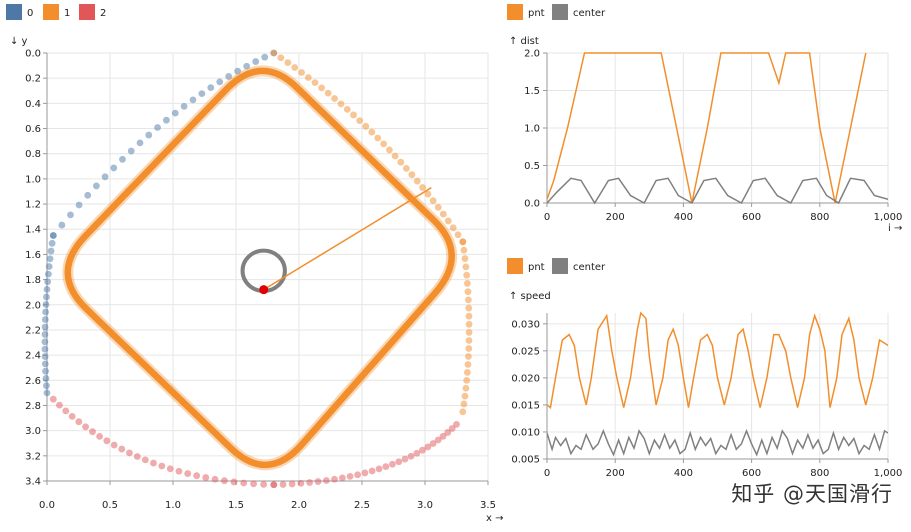  Describe the element at coordinates (263, 270) in the screenshot. I see `center-loop` at that location.